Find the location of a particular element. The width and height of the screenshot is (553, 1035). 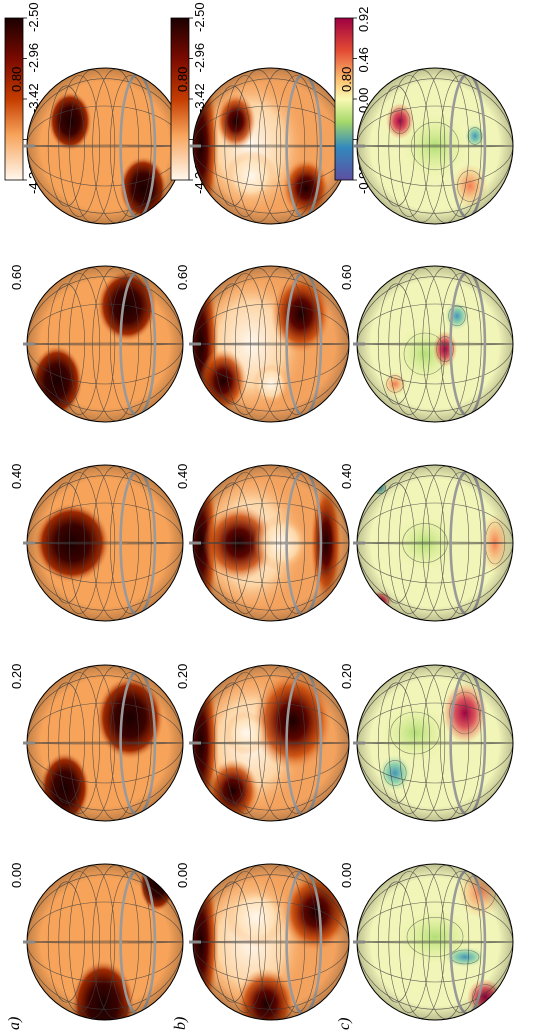

colorbar: -2.50-2.96-3.42-3.88-4.34 is located at coordinates (188, 98).